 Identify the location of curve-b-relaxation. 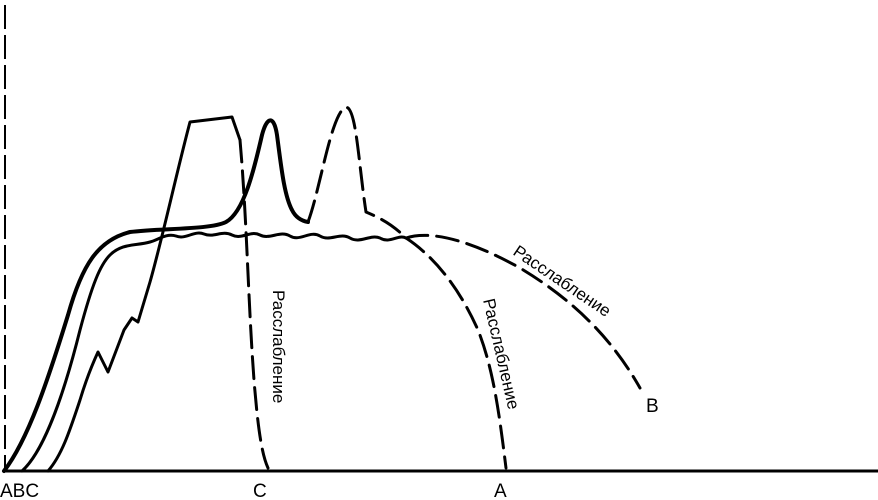
(523, 311).